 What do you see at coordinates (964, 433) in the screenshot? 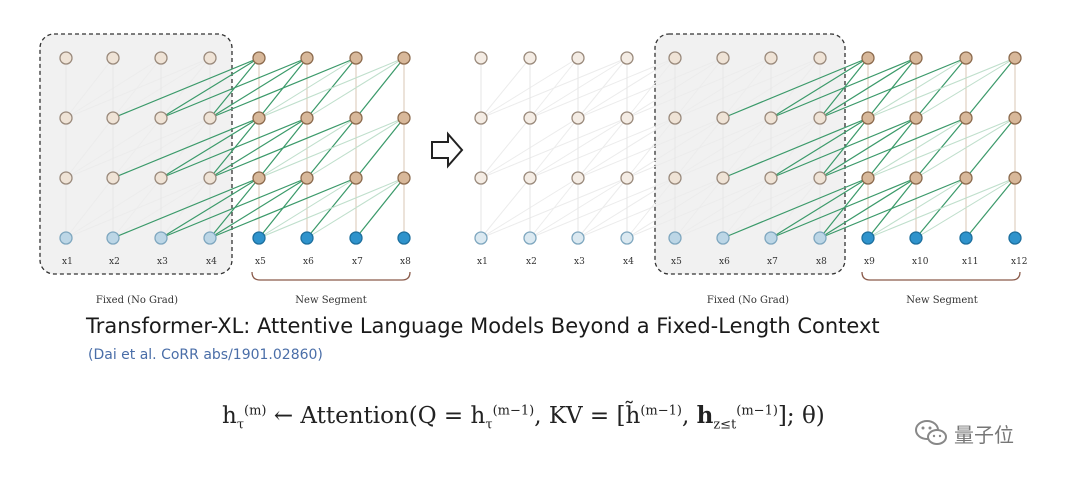
I see `brand-watermark: 量子位` at bounding box center [964, 433].